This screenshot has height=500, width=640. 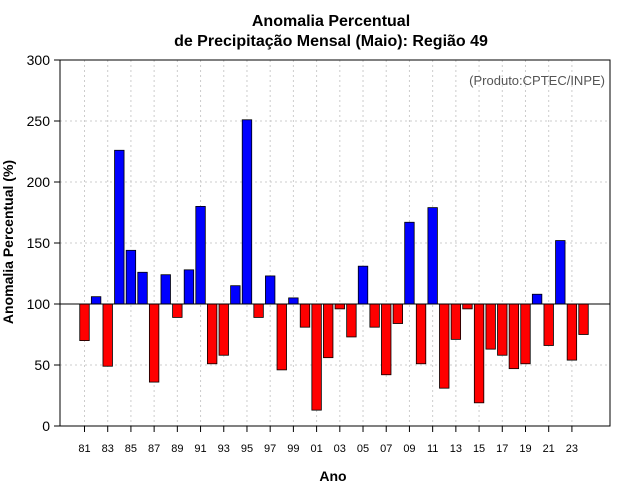 I want to click on x-tick-label: 81, so click(x=84, y=449).